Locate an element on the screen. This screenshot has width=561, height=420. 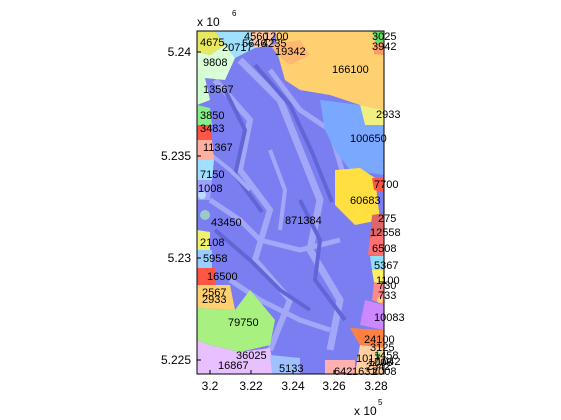
region-label: 100650 is located at coordinates (368, 139).